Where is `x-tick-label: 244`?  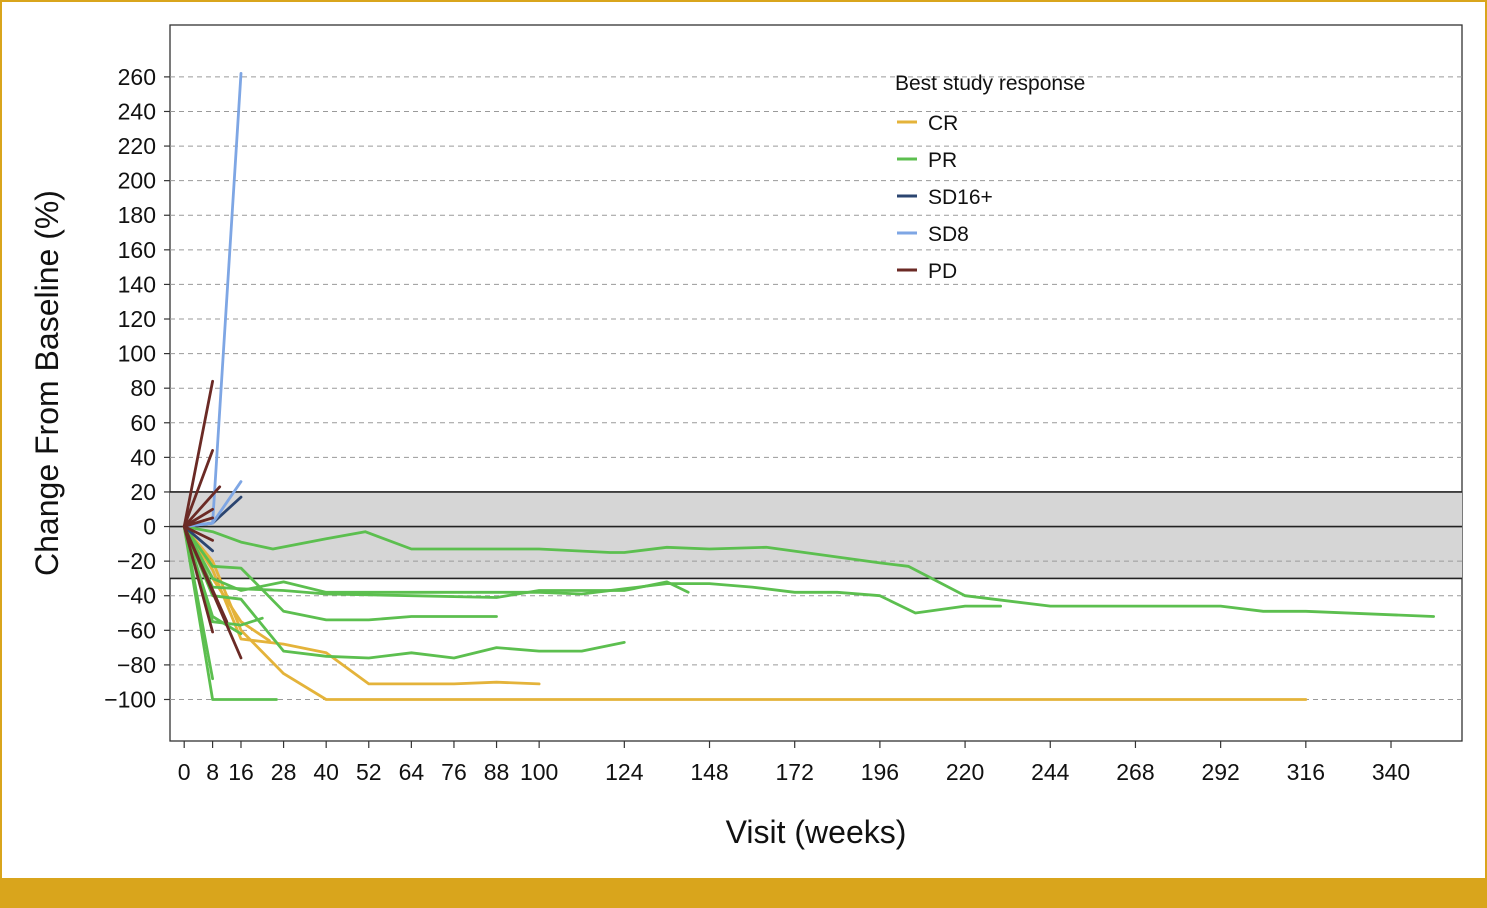
x-tick-label: 244 is located at coordinates (1050, 772).